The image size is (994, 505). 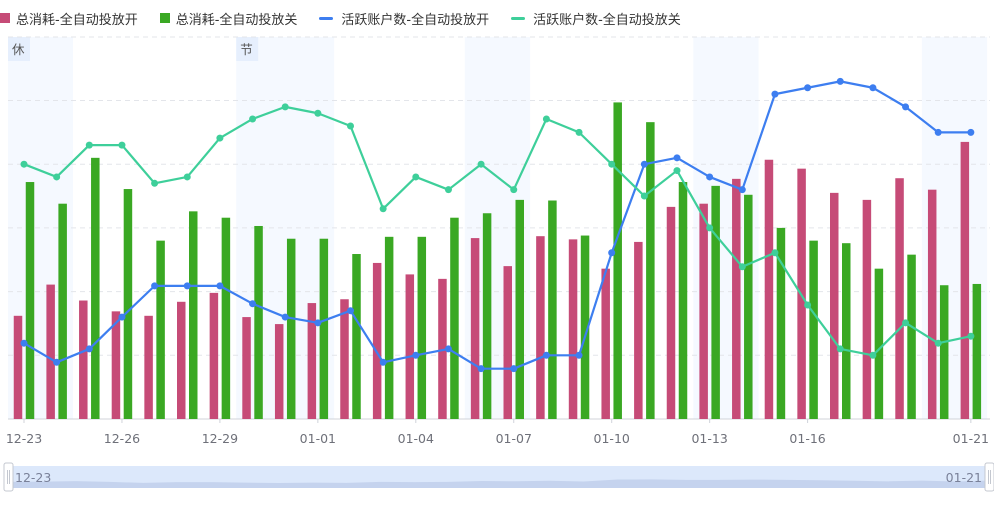 I want to click on data-zoom-handle-left, so click(x=8, y=477).